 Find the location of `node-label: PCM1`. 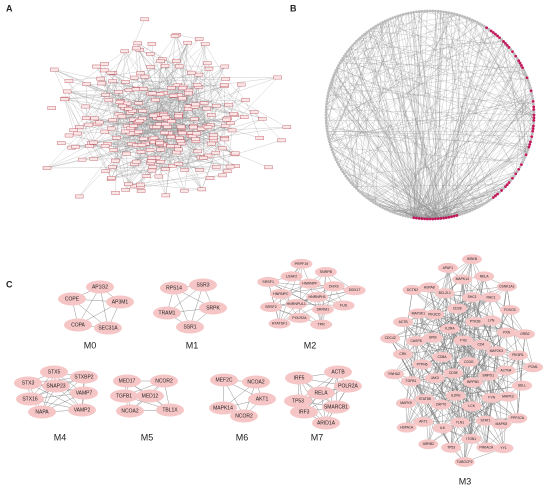

node-label: PCM1 is located at coordinates (533, 367).